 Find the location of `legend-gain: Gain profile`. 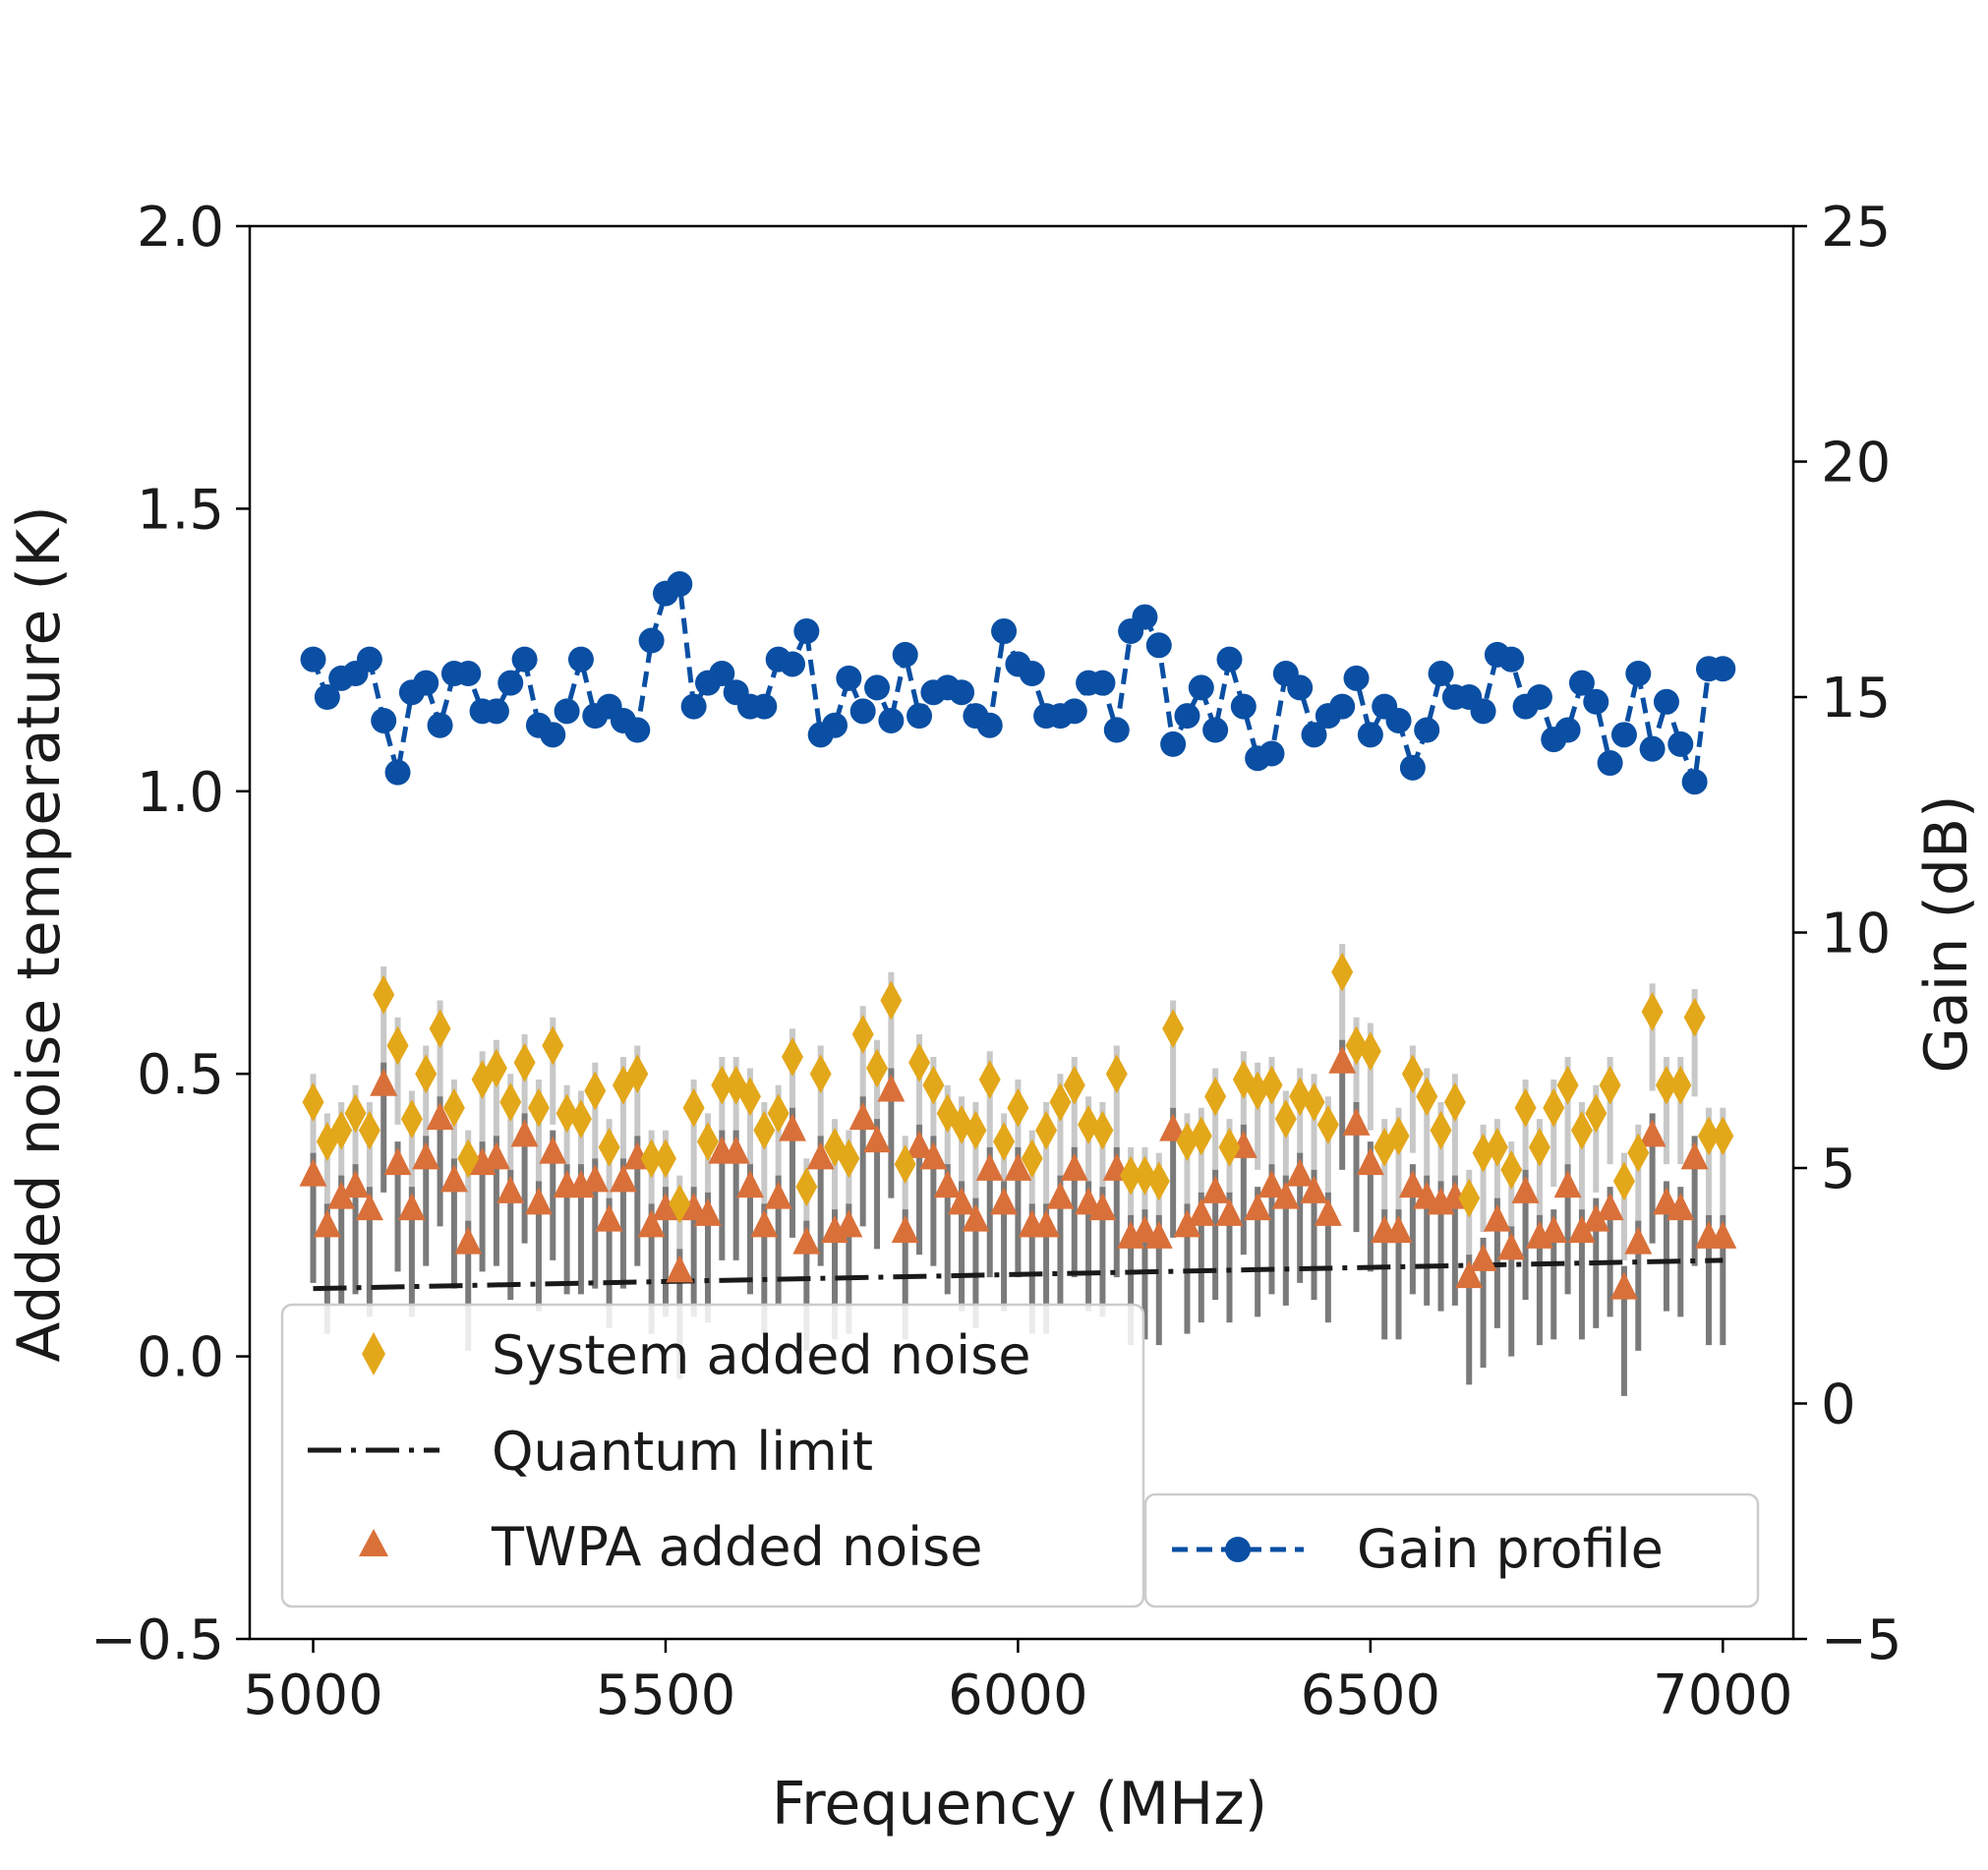

legend-gain: Gain profile is located at coordinates (1451, 1550).